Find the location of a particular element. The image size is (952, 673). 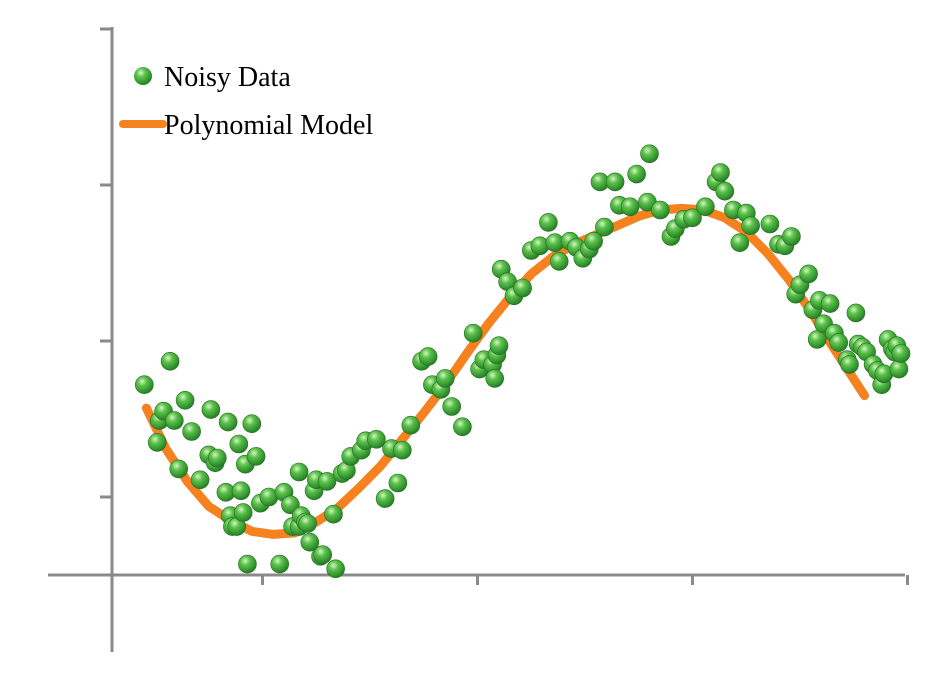

y-axis-ticks is located at coordinates (106, 263).